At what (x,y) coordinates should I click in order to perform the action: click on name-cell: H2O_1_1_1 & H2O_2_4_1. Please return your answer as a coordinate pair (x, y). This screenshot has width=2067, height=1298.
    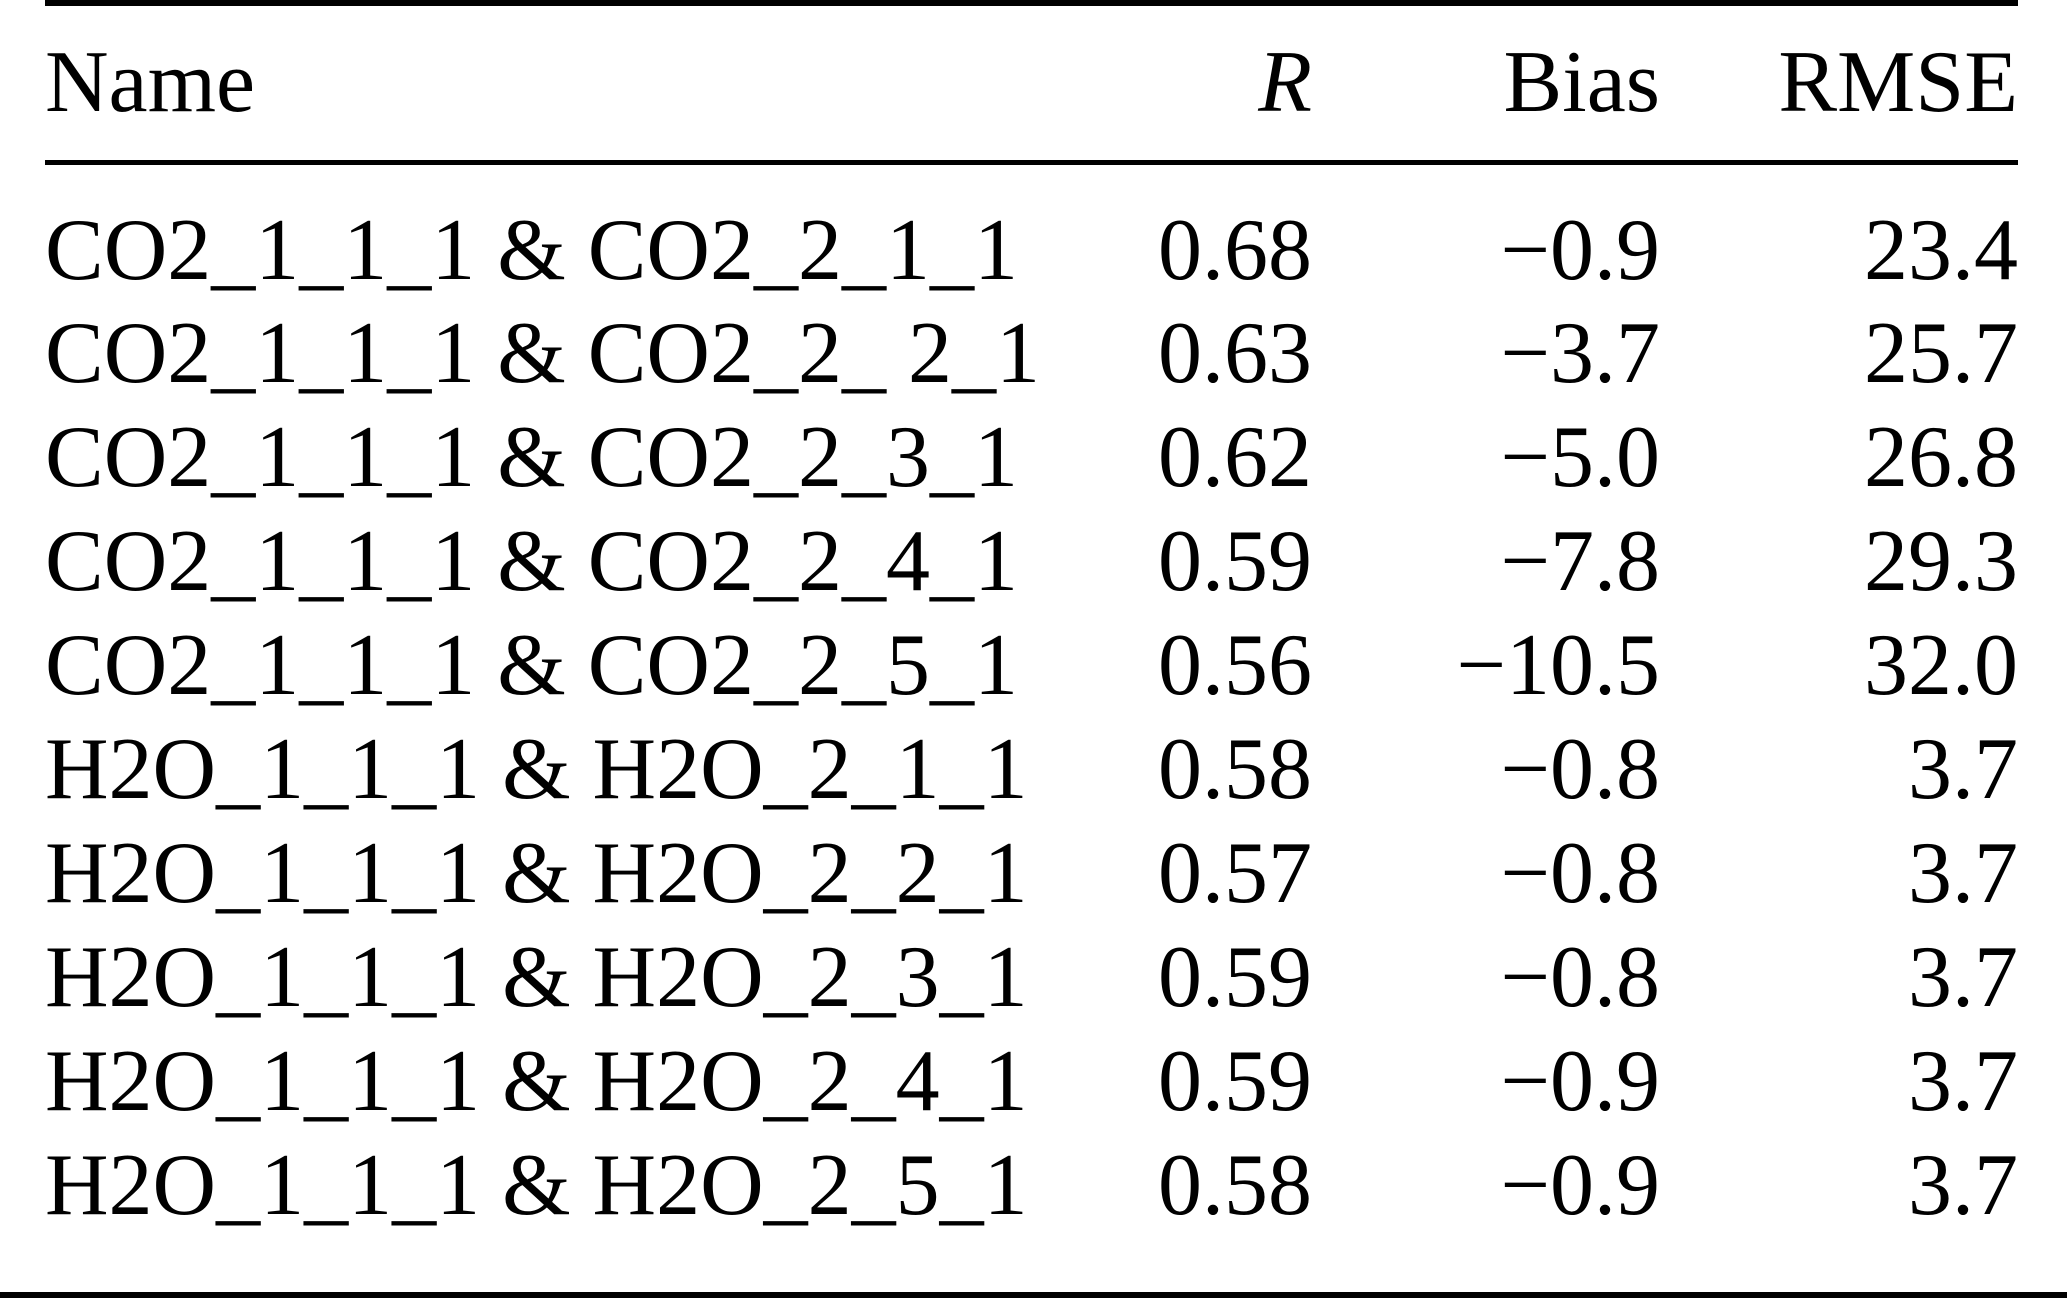
    Looking at the image, I should click on (536, 1081).